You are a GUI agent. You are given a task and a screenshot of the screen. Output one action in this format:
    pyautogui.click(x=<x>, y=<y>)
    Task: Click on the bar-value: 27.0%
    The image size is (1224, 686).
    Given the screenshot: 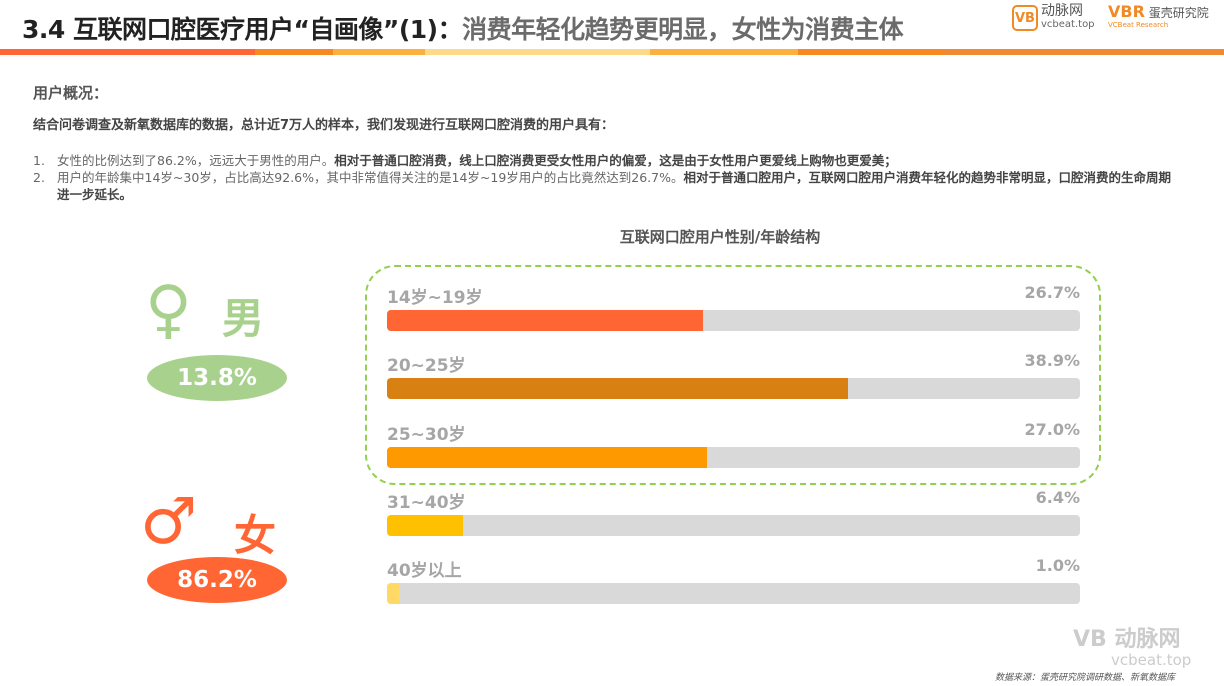 What is the action you would take?
    pyautogui.click(x=1052, y=429)
    